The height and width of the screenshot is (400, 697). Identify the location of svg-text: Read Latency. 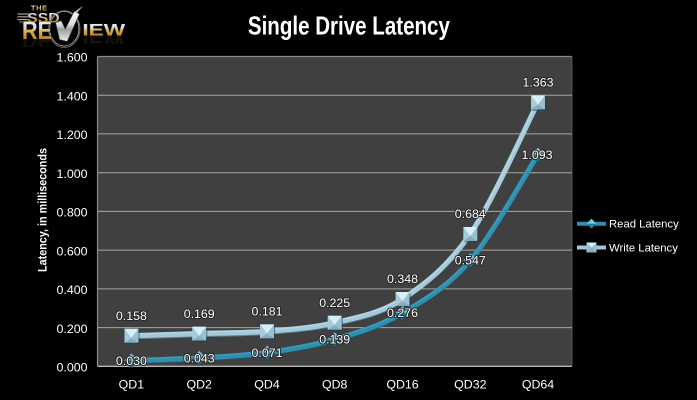
(644, 225).